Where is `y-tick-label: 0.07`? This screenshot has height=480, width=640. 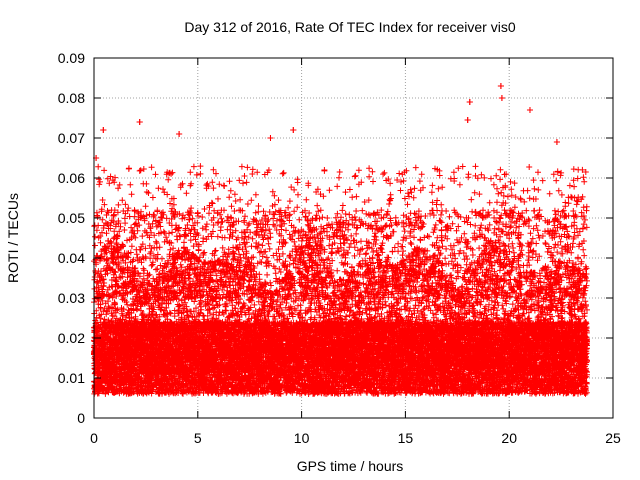
y-tick-label: 0.07 is located at coordinates (71, 138).